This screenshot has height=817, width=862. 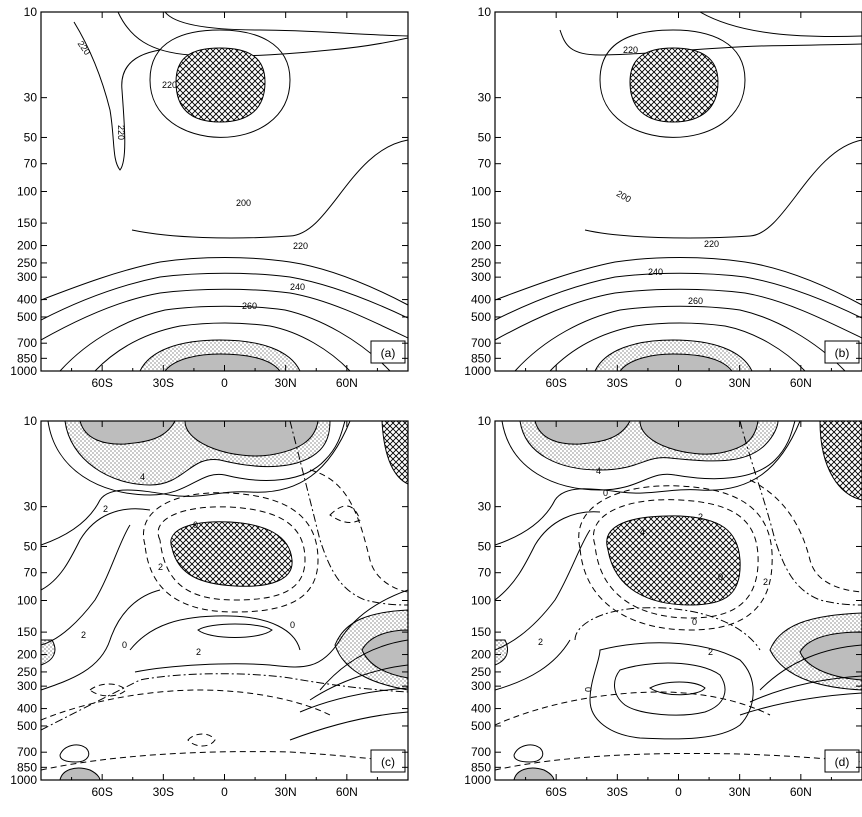 I want to click on hatched-region, so click(x=673, y=560).